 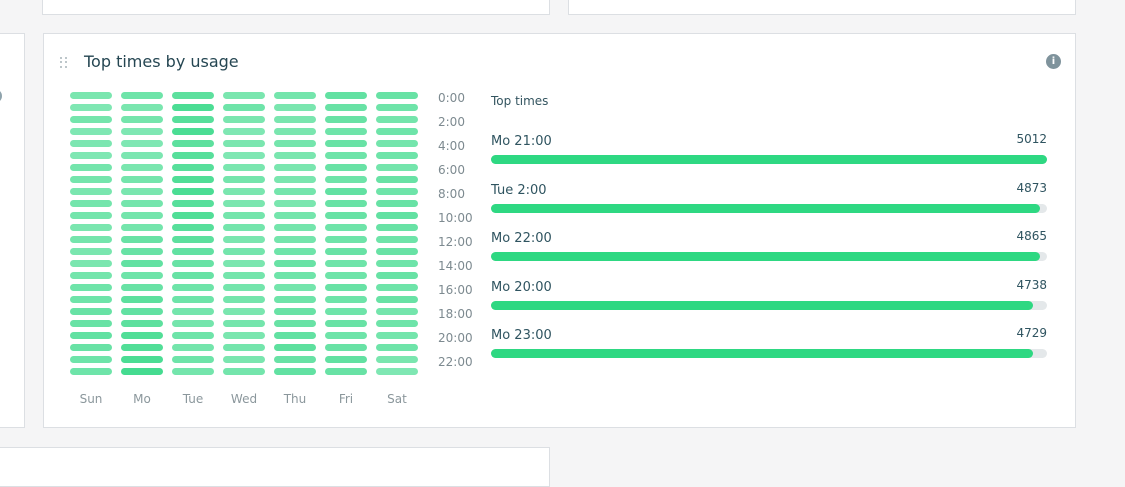 I want to click on info-icon: i, so click(x=1, y=96).